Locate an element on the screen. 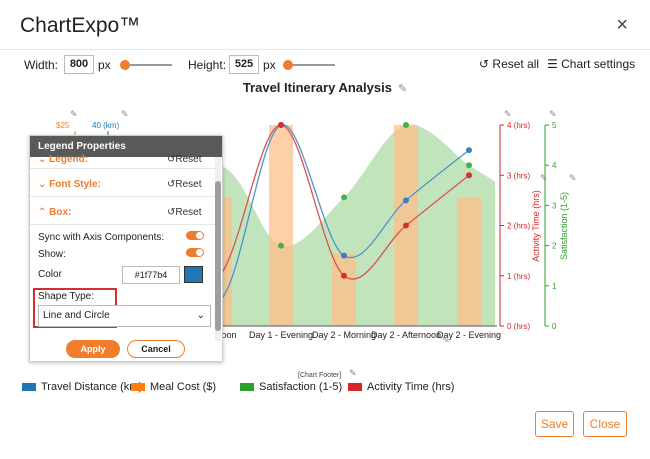  save-button: Save is located at coordinates (554, 424).